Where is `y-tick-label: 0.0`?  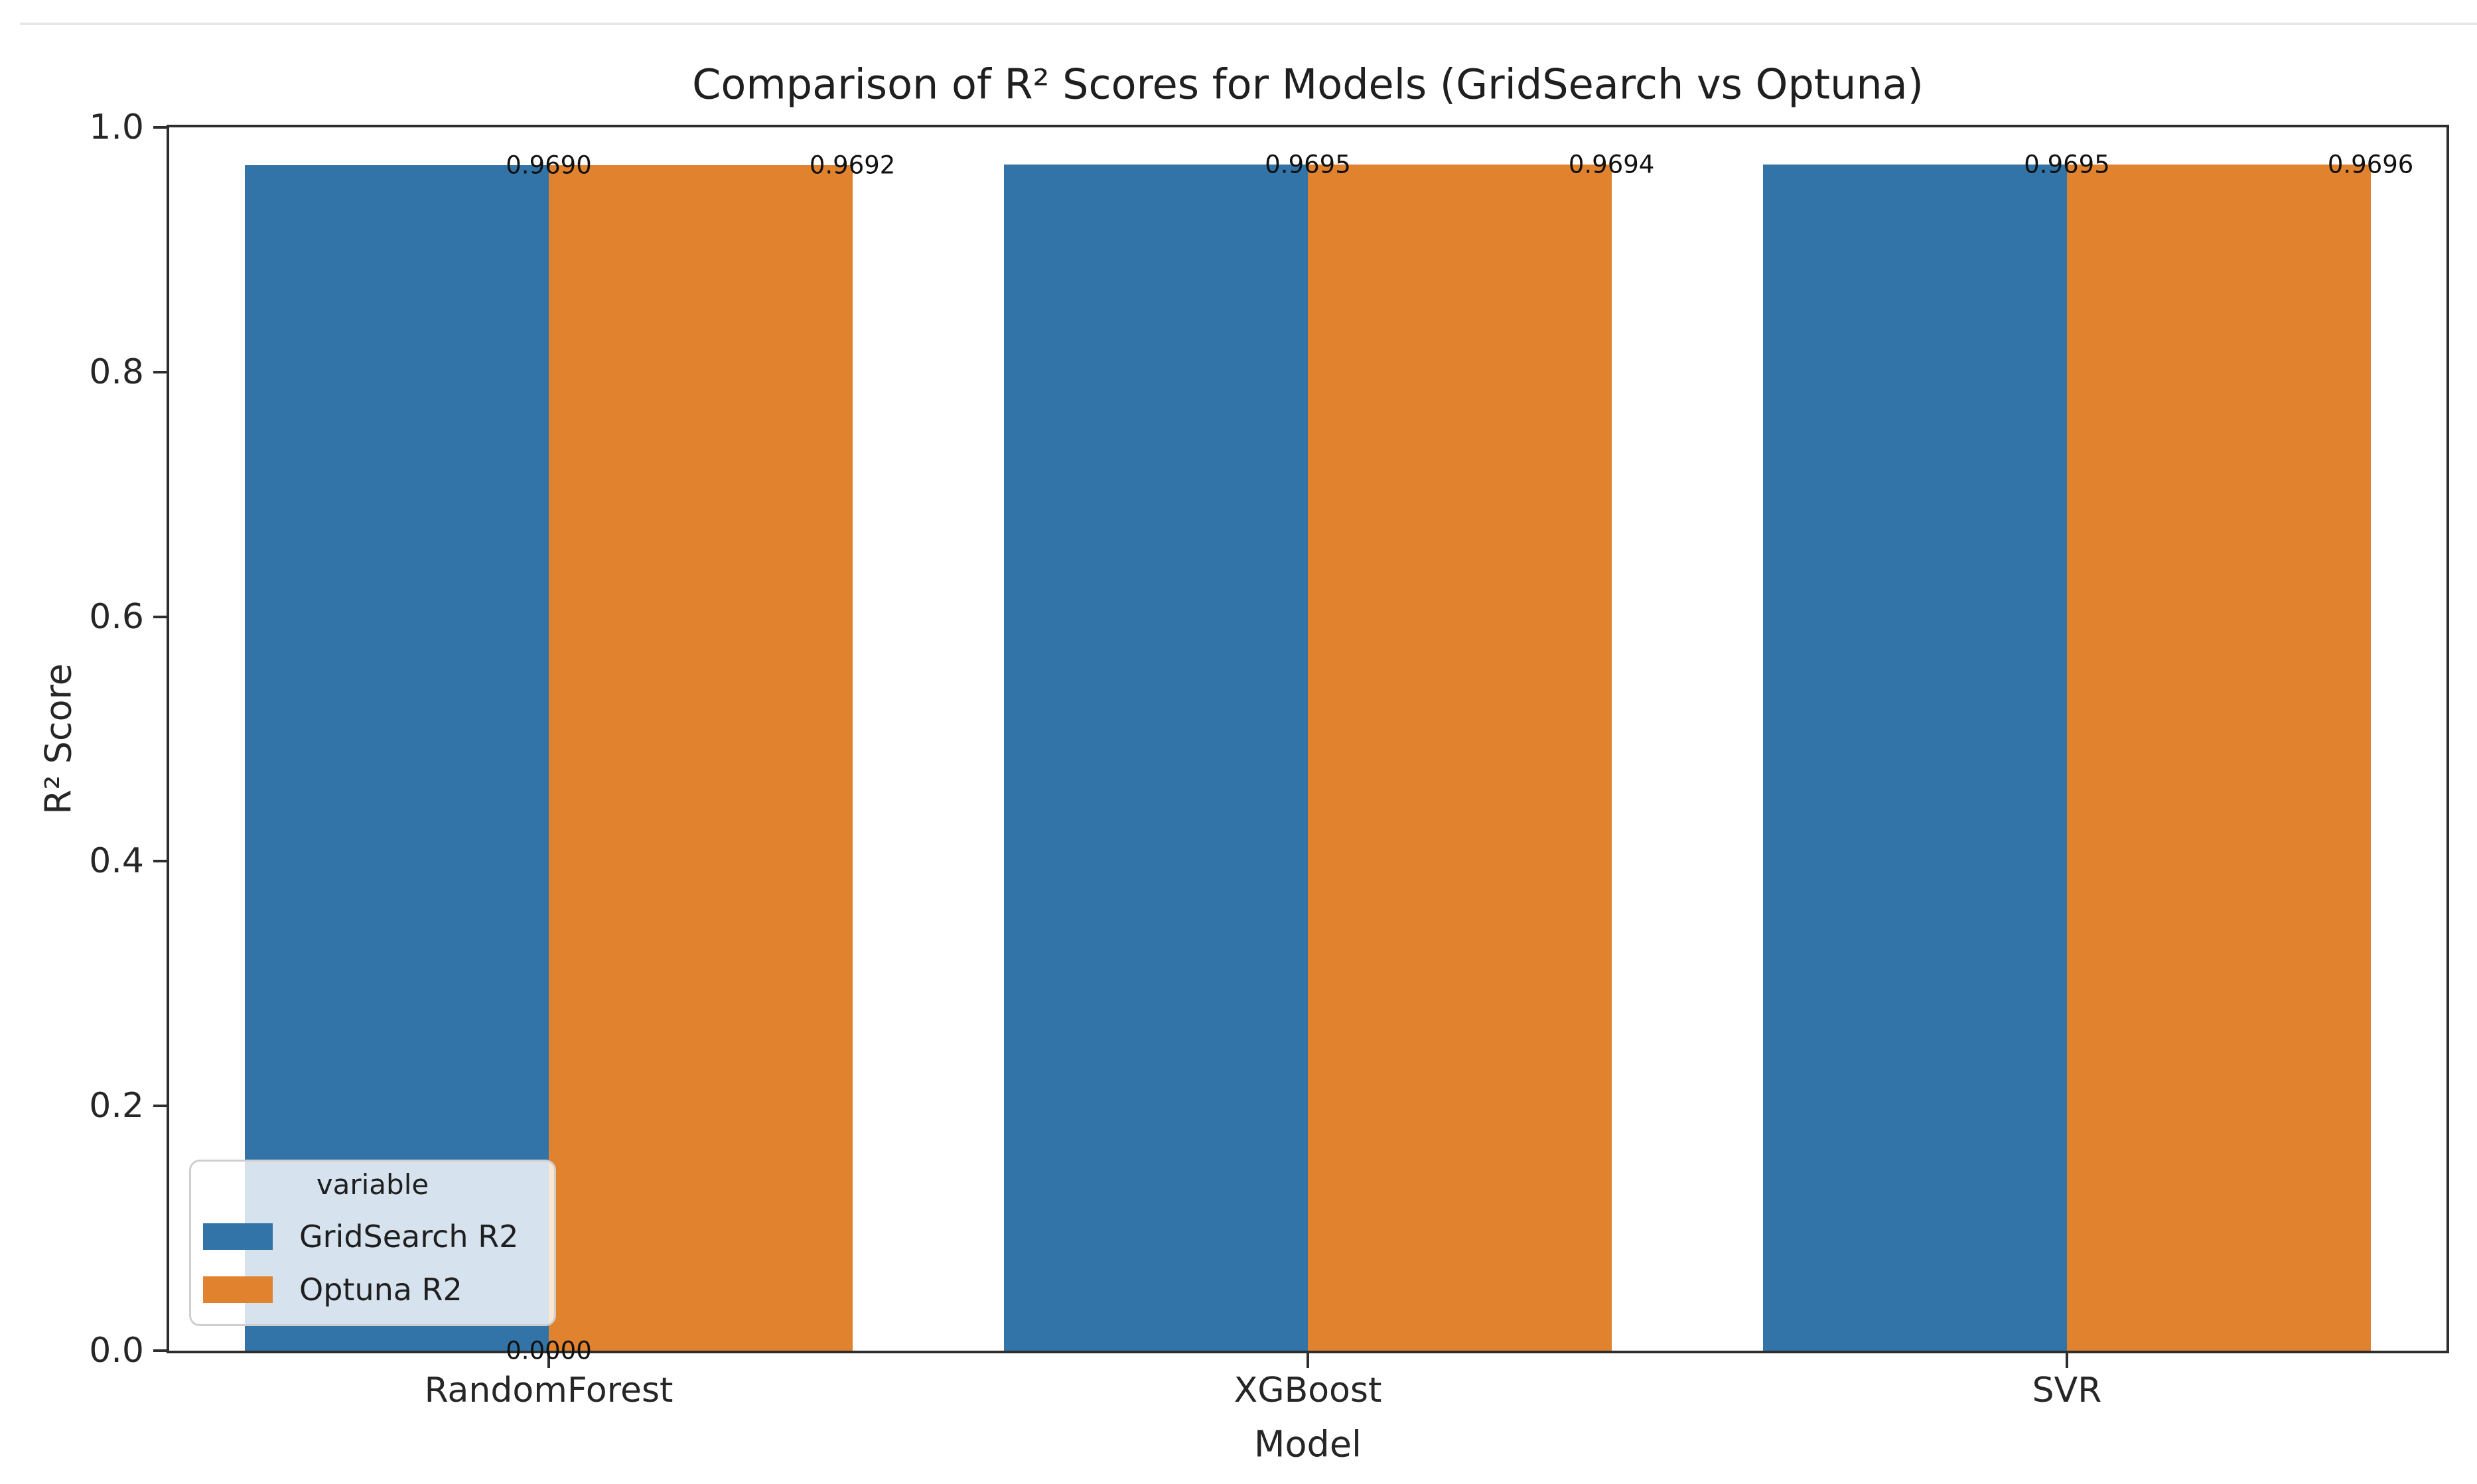 y-tick-label: 0.0 is located at coordinates (117, 1351).